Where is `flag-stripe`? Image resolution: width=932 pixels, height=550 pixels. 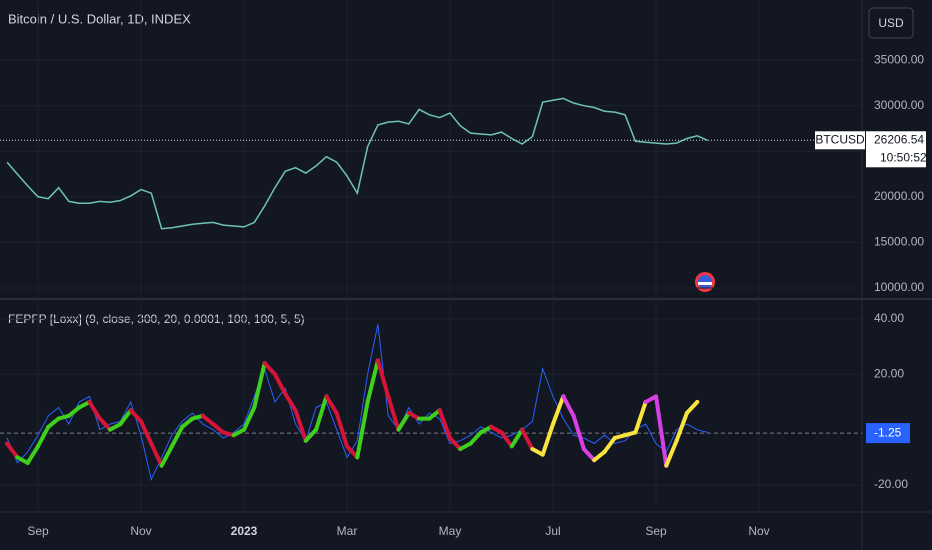 flag-stripe is located at coordinates (705, 283).